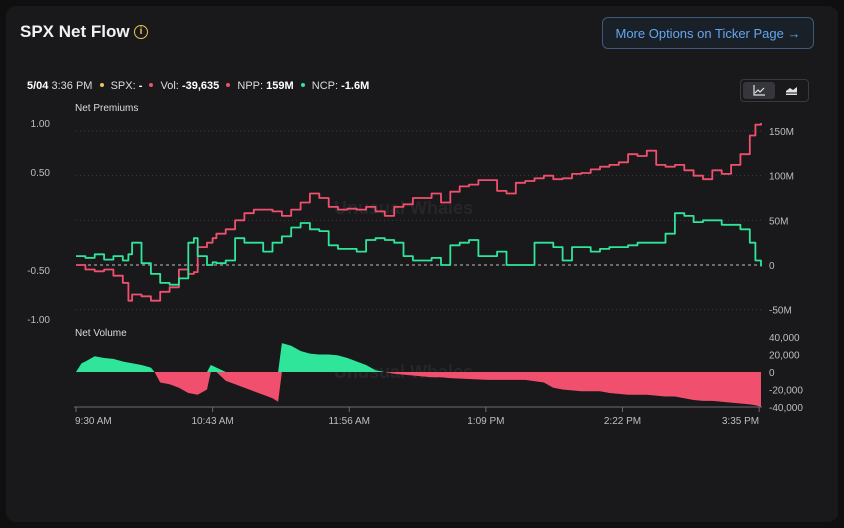 This screenshot has height=528, width=844. What do you see at coordinates (794, 33) in the screenshot?
I see `arrow-right-icon: →` at bounding box center [794, 33].